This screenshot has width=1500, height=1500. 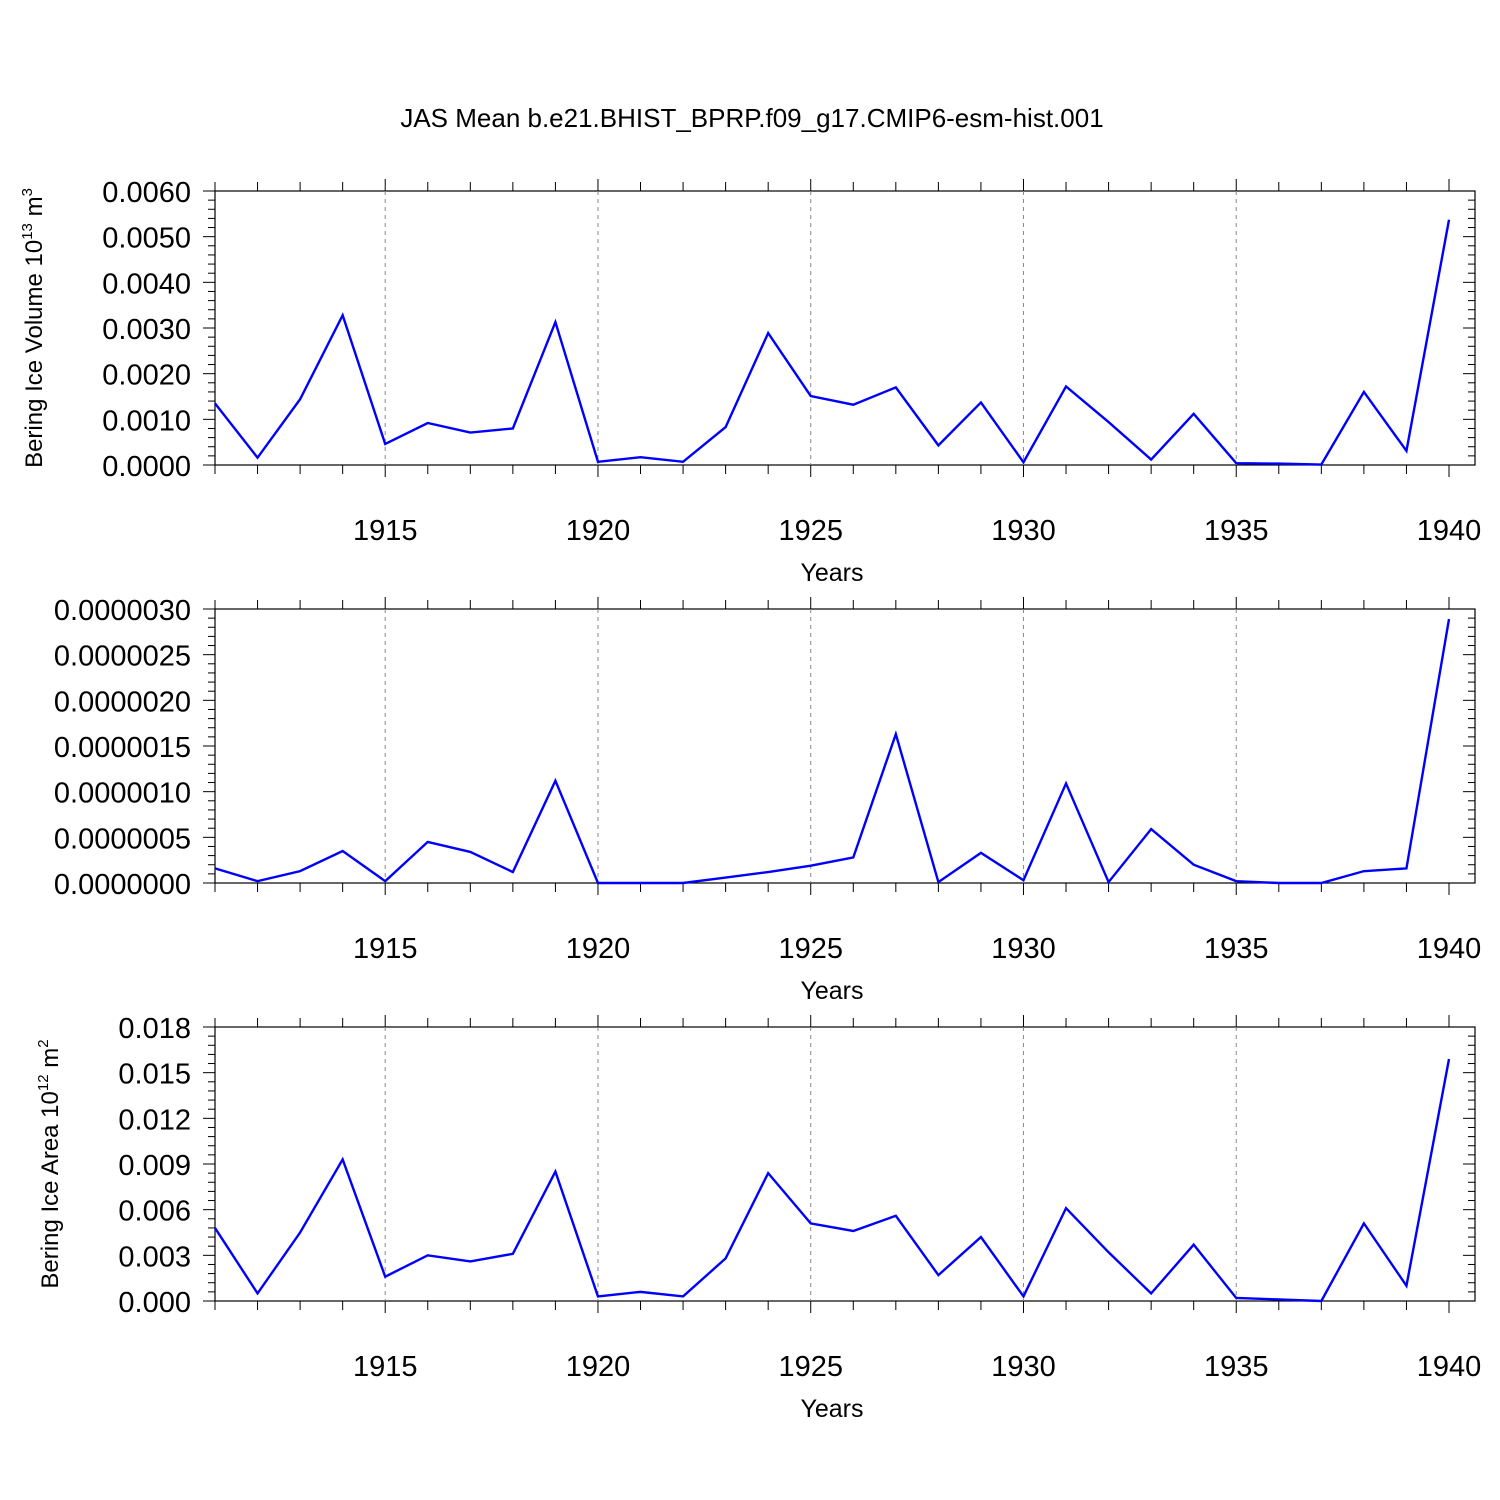 I want to click on y-axis-title: Bering Ice Area 1012 m2, so click(x=49, y=1163).